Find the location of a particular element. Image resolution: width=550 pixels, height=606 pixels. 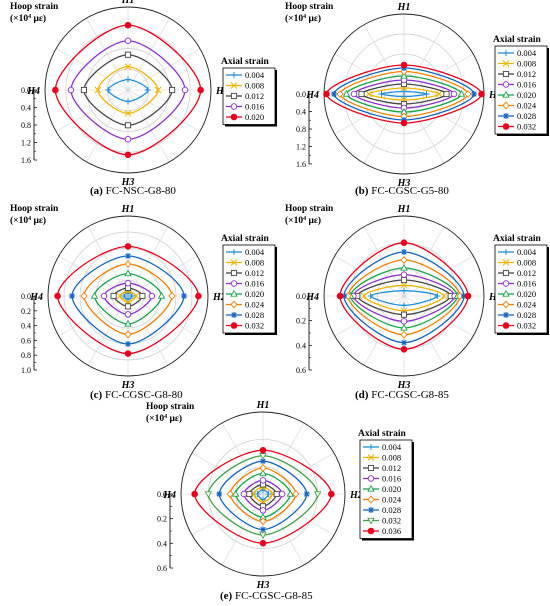

y-axis-title: Hoop strain is located at coordinates (309, 7).